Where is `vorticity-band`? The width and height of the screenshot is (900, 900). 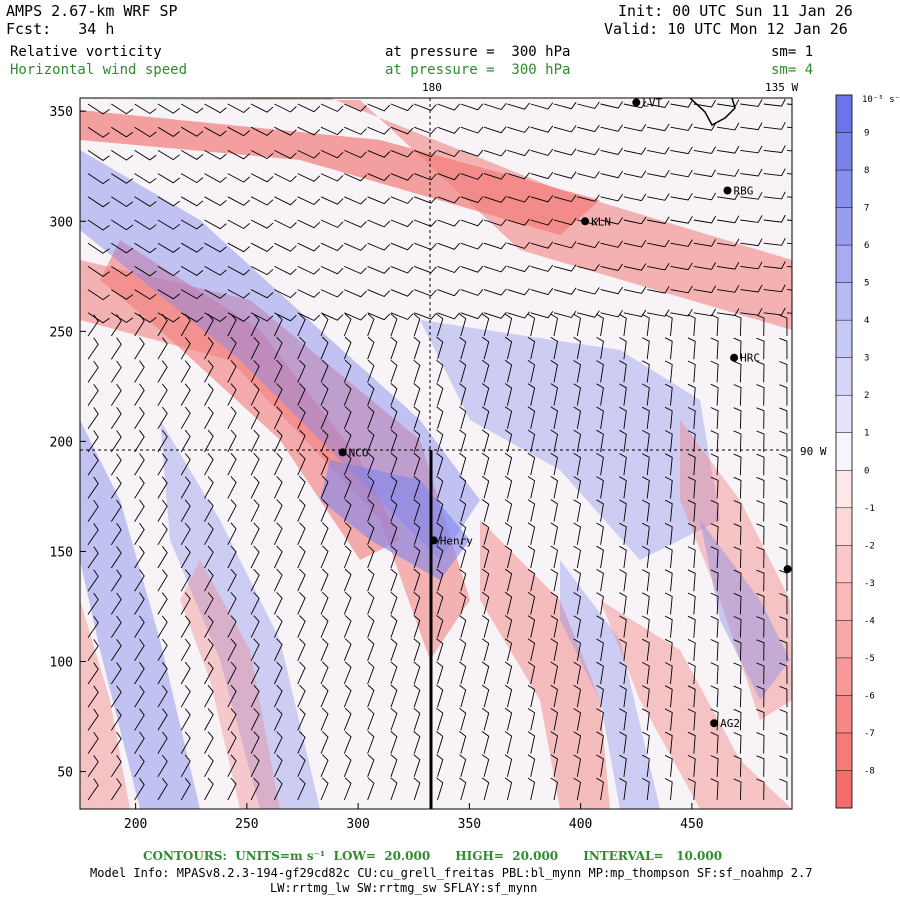
vorticity-band is located at coordinates (340, 172).